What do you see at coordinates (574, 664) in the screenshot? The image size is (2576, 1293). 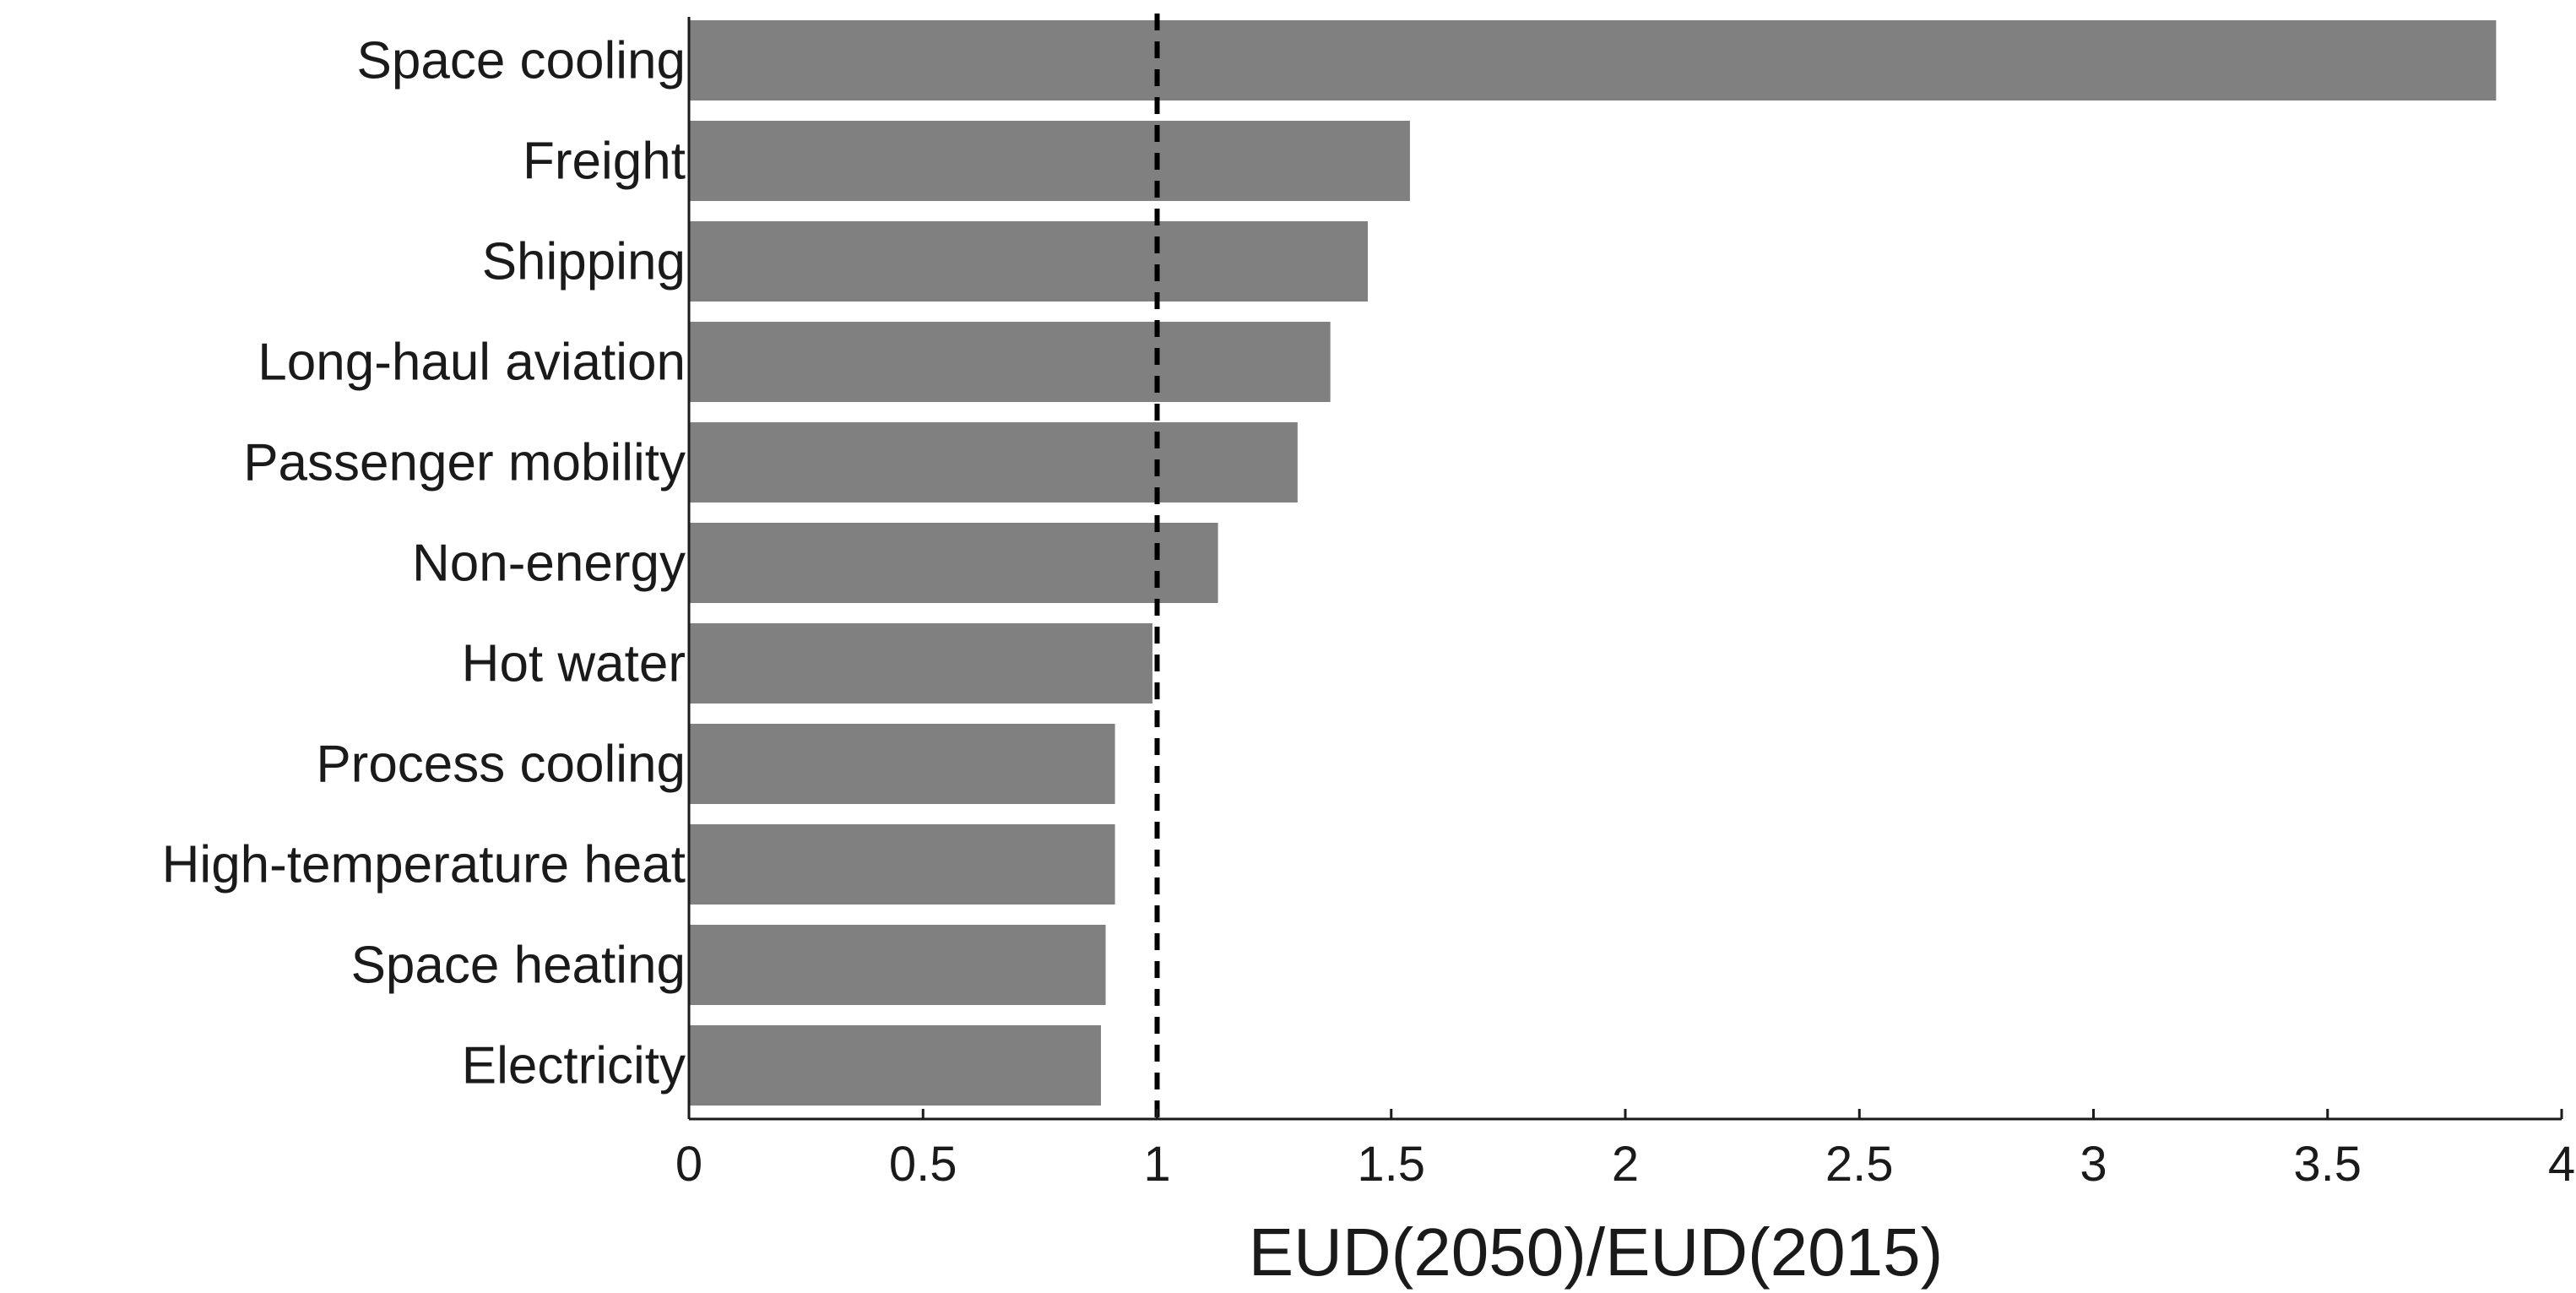 I see `category-label: Hot water` at bounding box center [574, 664].